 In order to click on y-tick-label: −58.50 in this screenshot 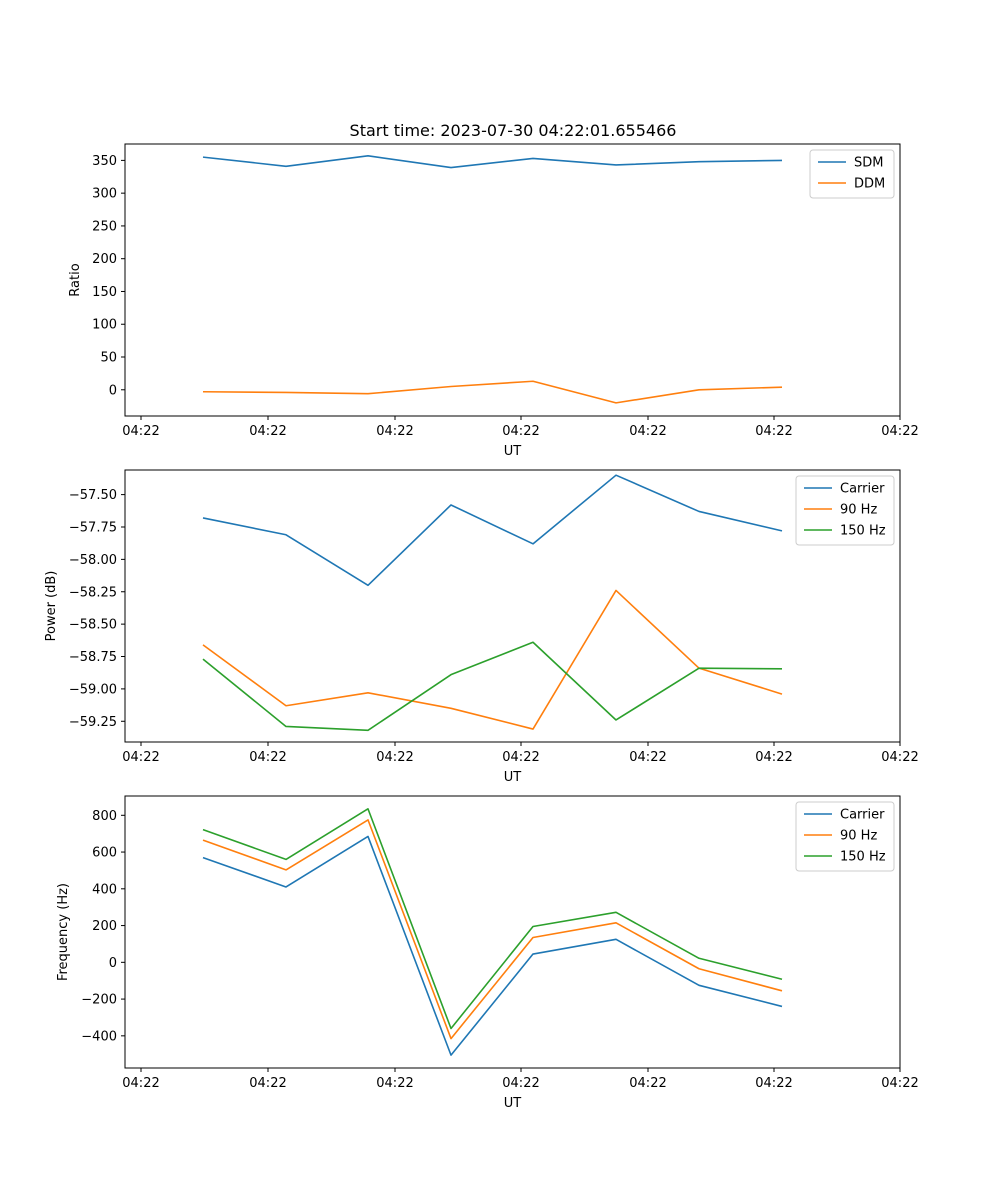, I will do `click(93, 625)`.